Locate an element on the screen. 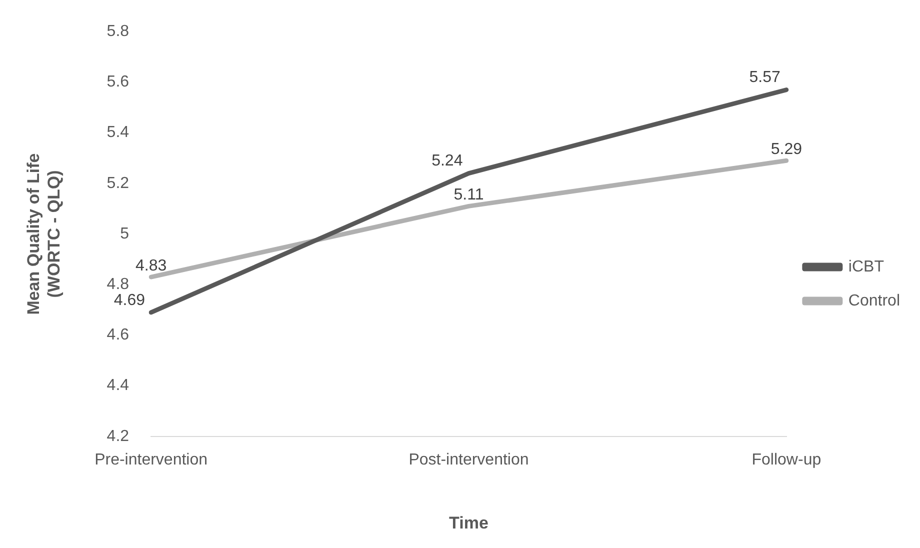 This screenshot has width=920, height=548. x-tick-label: Pre-intervention is located at coordinates (151, 459).